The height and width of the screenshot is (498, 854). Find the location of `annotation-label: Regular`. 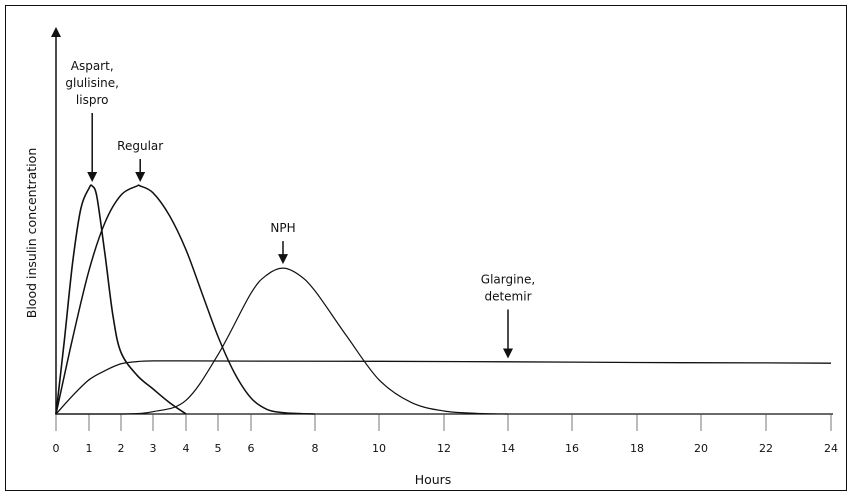

annotation-label: Regular is located at coordinates (140, 146).